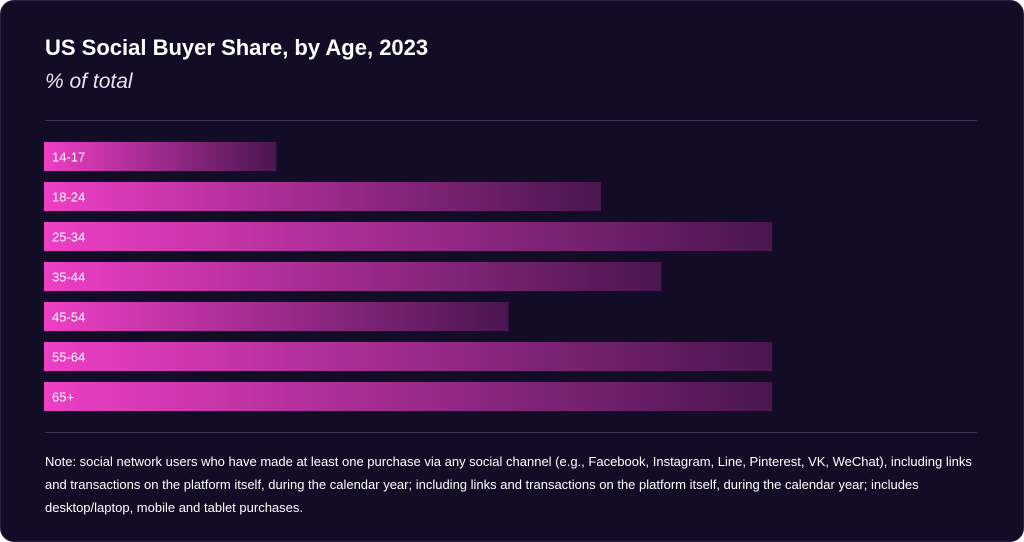 The width and height of the screenshot is (1024, 542). What do you see at coordinates (68, 237) in the screenshot?
I see `bar-label-25-34: 25-34` at bounding box center [68, 237].